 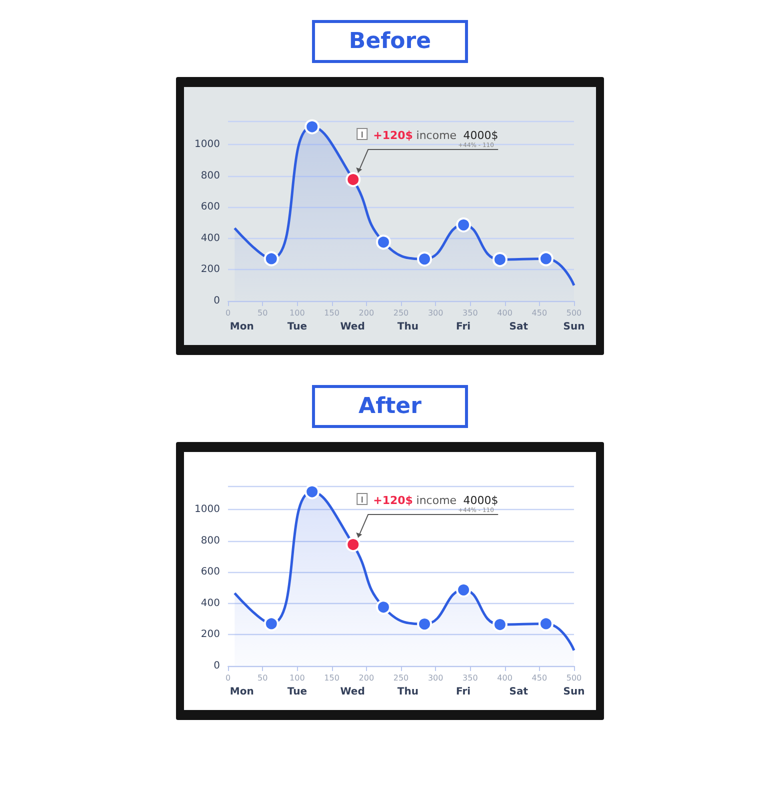 What do you see at coordinates (390, 406) in the screenshot?
I see `chart-title: After` at bounding box center [390, 406].